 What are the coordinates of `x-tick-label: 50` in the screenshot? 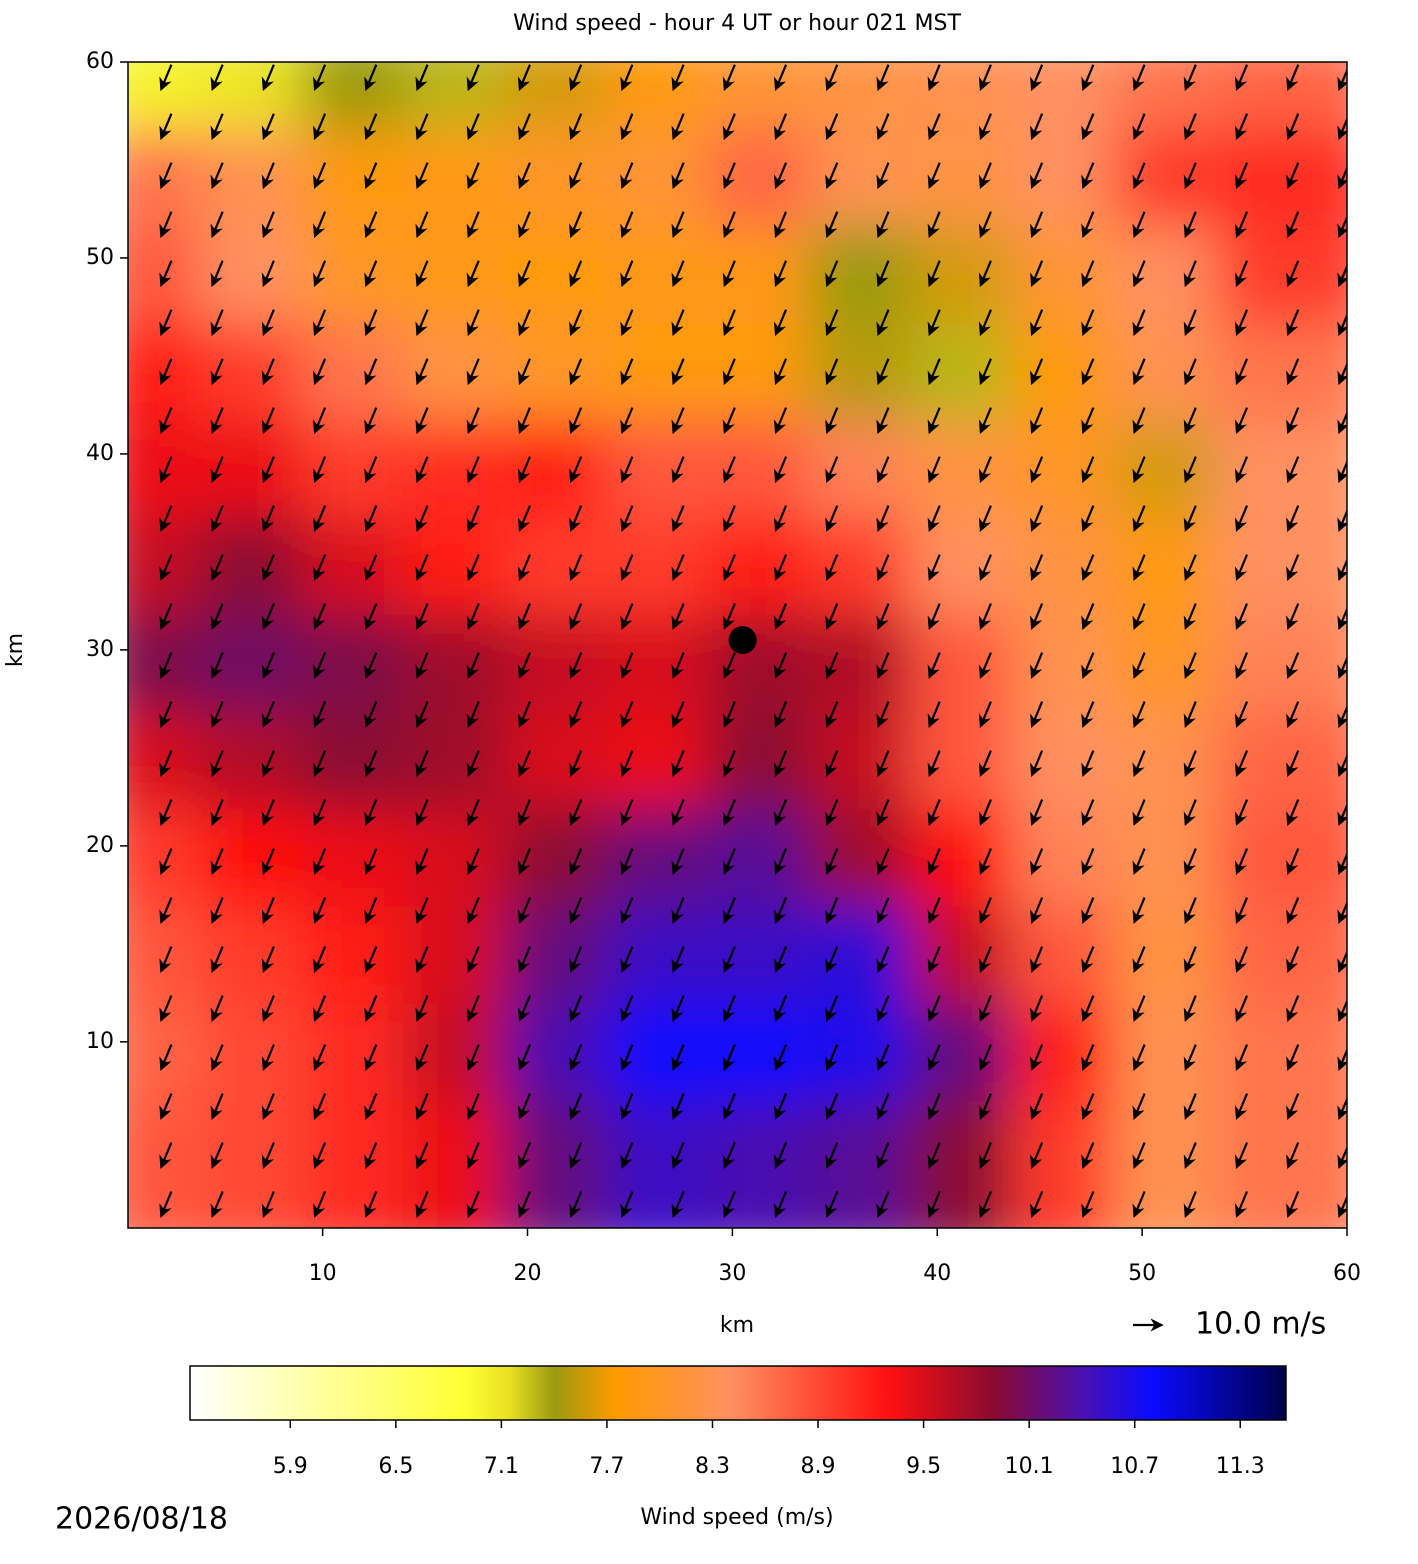 It's located at (1142, 1273).